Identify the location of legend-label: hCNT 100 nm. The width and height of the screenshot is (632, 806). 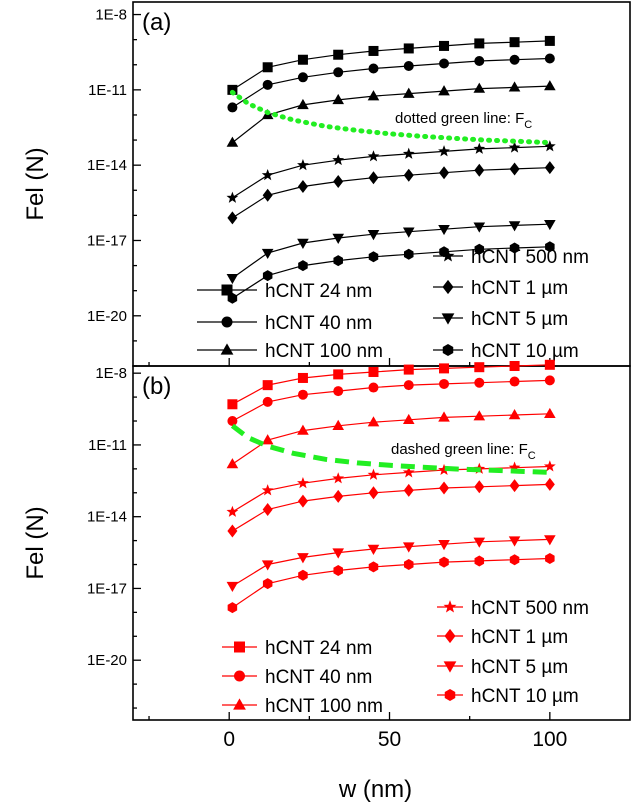
(324, 706).